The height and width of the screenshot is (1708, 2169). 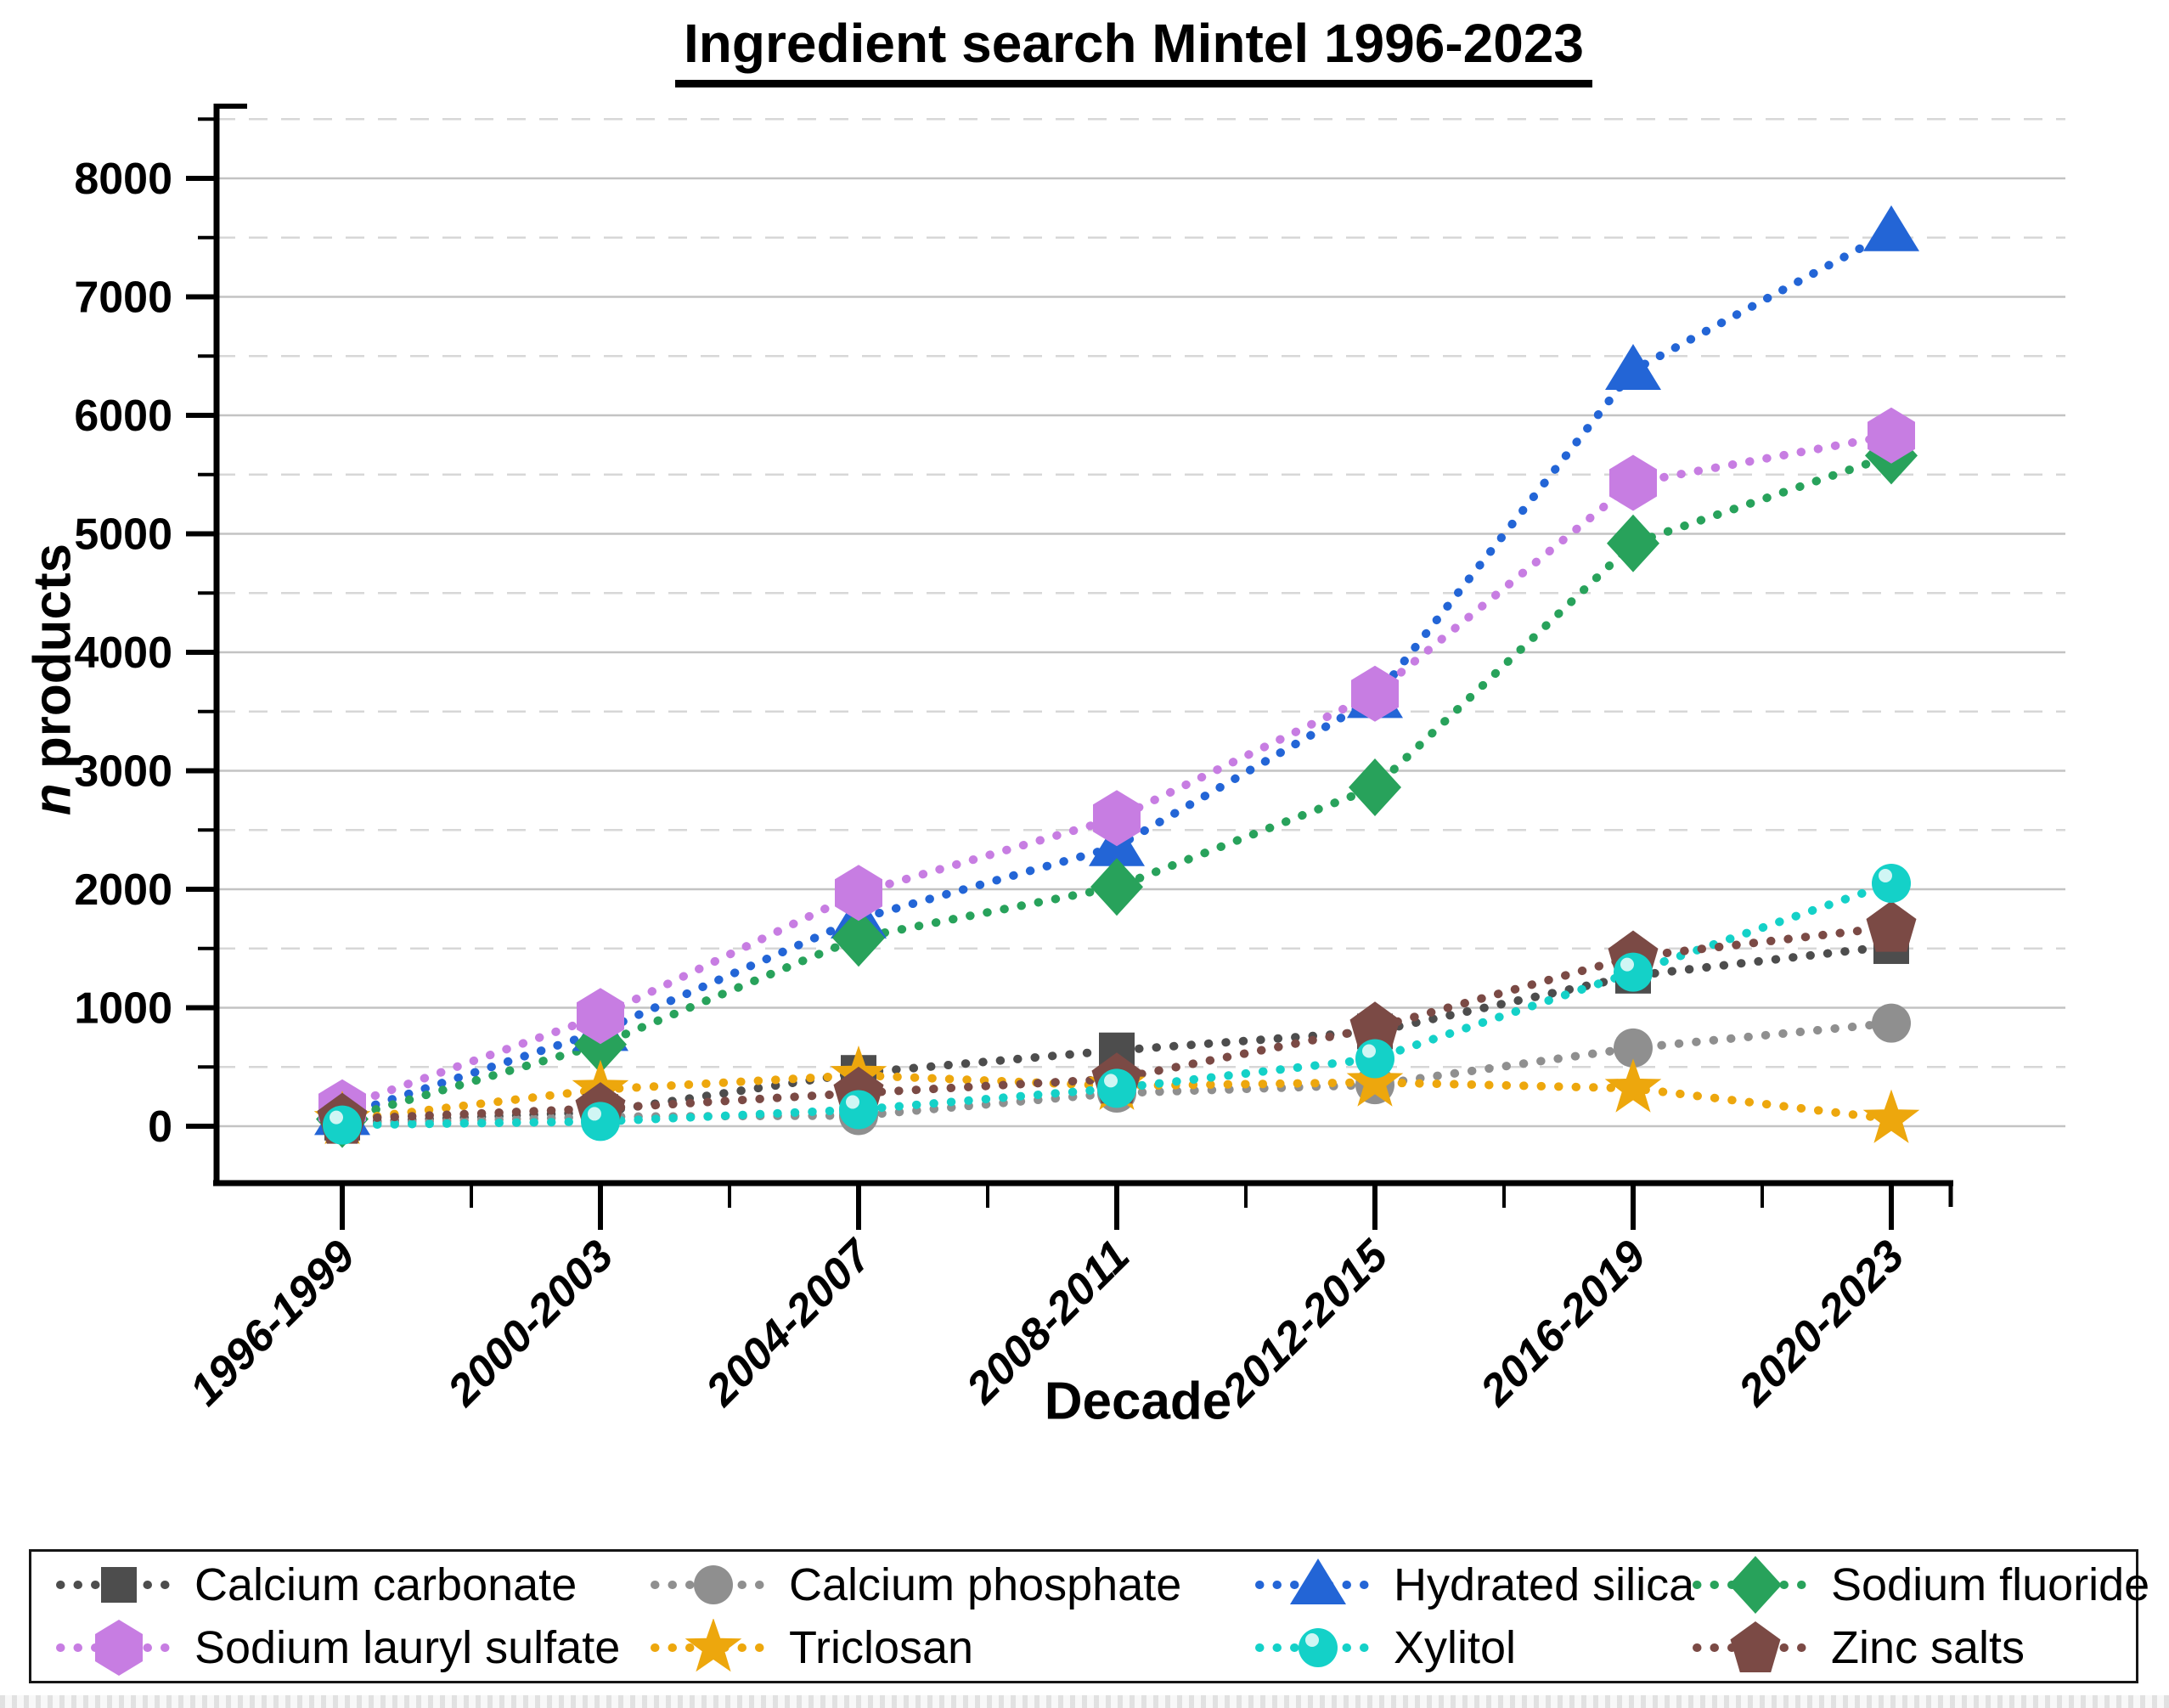 What do you see at coordinates (1117, 887) in the screenshot?
I see `data-point-sodium-fluoride-2008-2011` at bounding box center [1117, 887].